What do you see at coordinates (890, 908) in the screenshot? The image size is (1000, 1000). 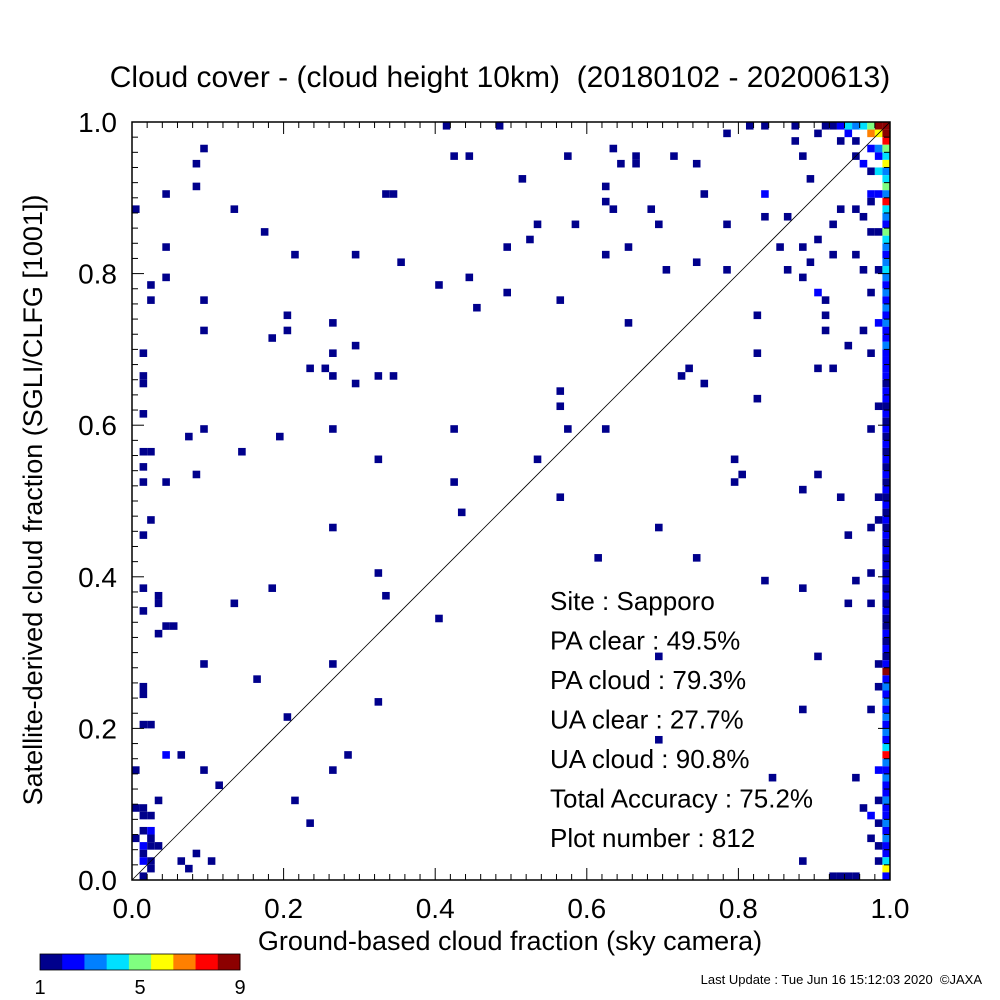 I see `x-tick-label: 1.0` at bounding box center [890, 908].